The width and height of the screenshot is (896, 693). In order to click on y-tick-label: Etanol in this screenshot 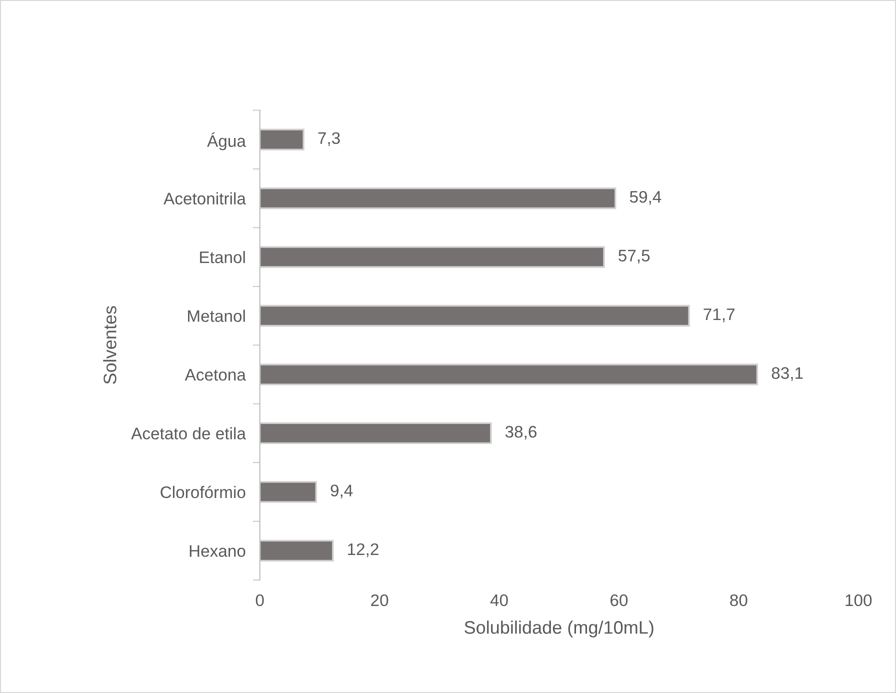, I will do `click(222, 257)`.